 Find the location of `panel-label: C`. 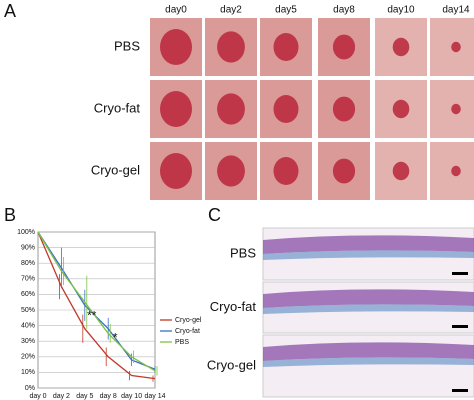

panel-label: C is located at coordinates (214, 215).